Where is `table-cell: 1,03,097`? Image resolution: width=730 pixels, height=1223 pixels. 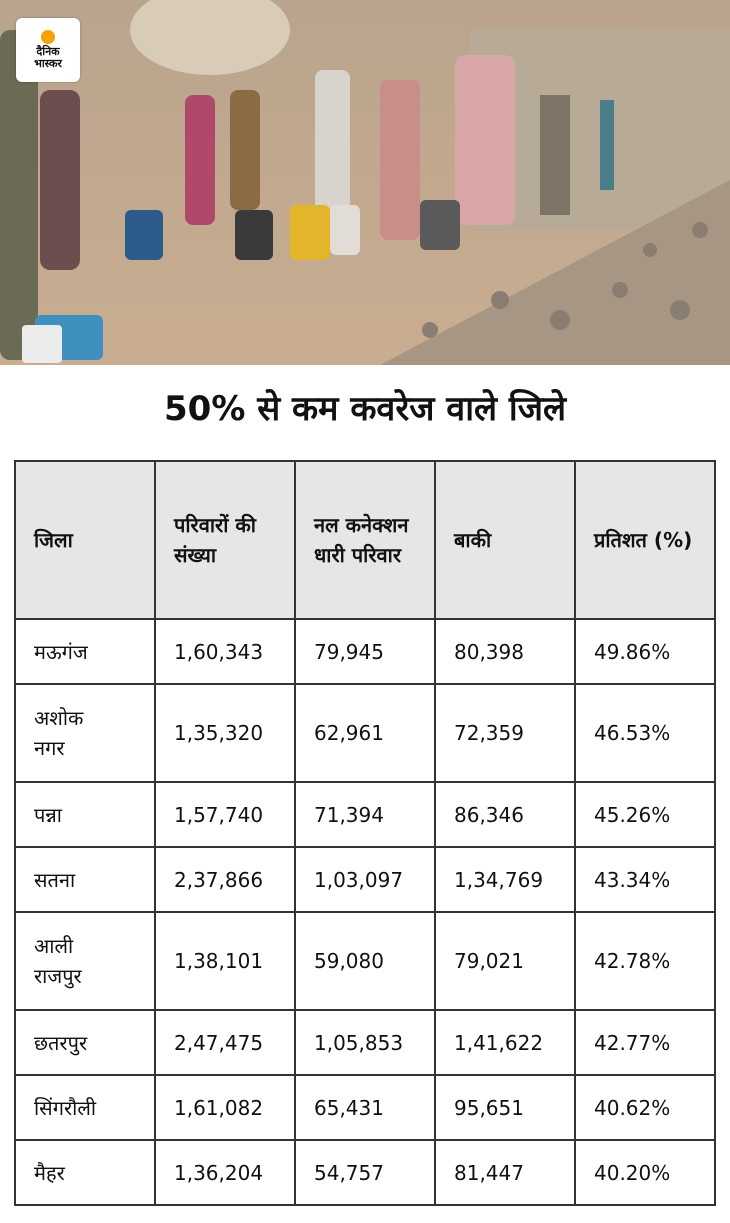
table-cell: 1,03,097 is located at coordinates (365, 879).